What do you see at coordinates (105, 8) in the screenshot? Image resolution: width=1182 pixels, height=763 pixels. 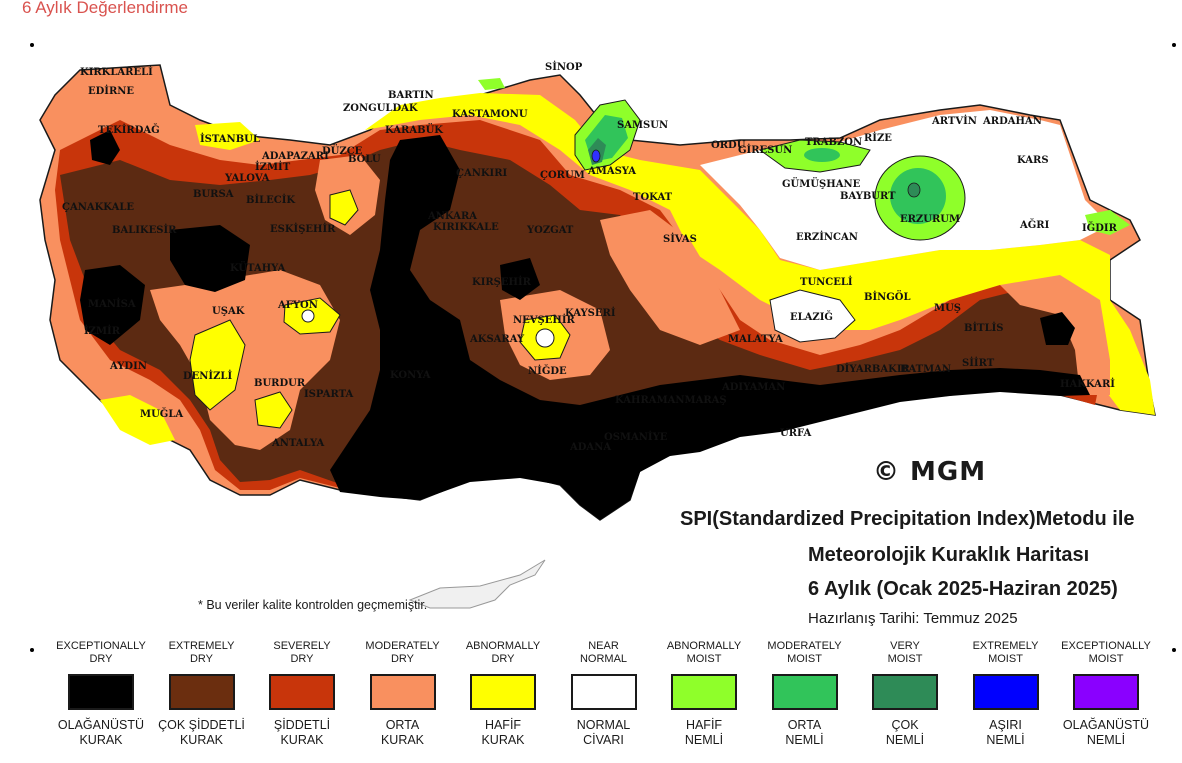 I see `page-caption: 6 Aylık Değerlendirme` at bounding box center [105, 8].